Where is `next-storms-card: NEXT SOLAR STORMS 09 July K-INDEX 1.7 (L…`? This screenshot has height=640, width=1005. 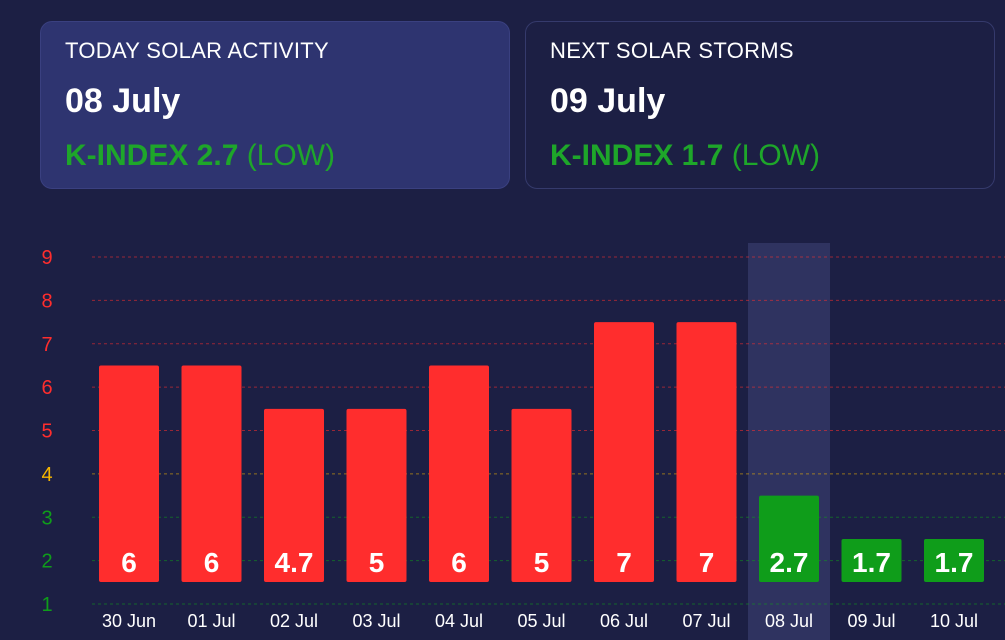
next-storms-card: NEXT SOLAR STORMS 09 July K-INDEX 1.7 (L… is located at coordinates (760, 105).